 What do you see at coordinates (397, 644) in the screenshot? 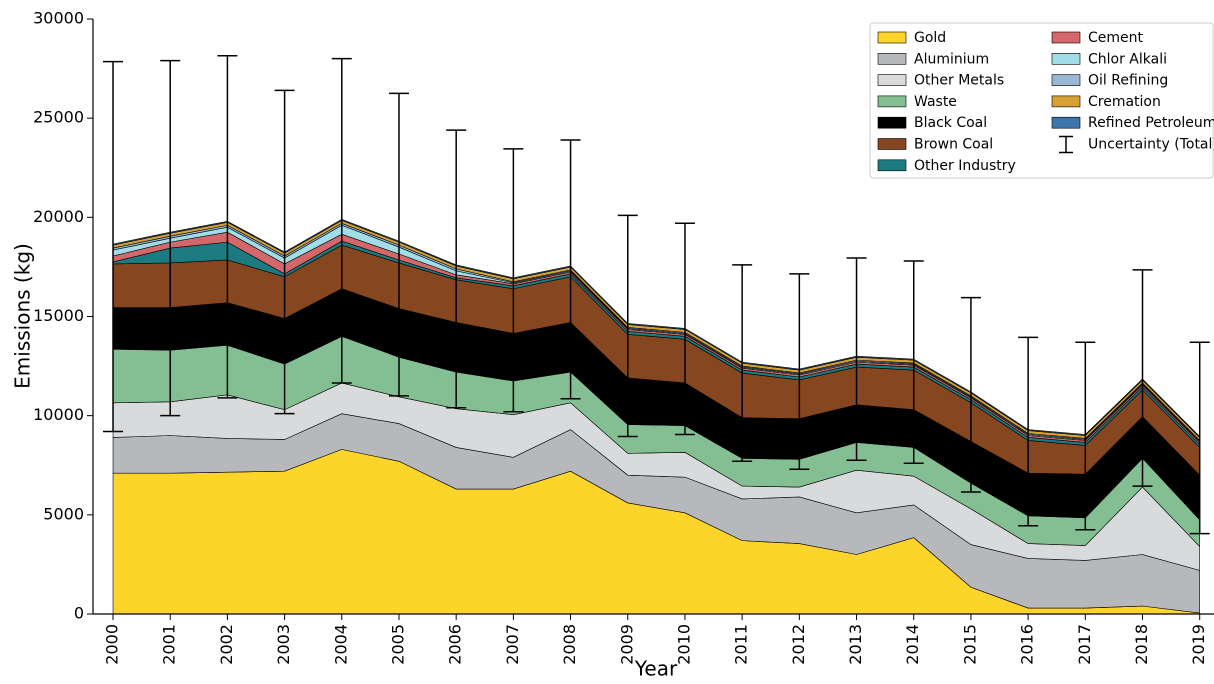
I see `x-tick-label: 2005` at bounding box center [397, 644].